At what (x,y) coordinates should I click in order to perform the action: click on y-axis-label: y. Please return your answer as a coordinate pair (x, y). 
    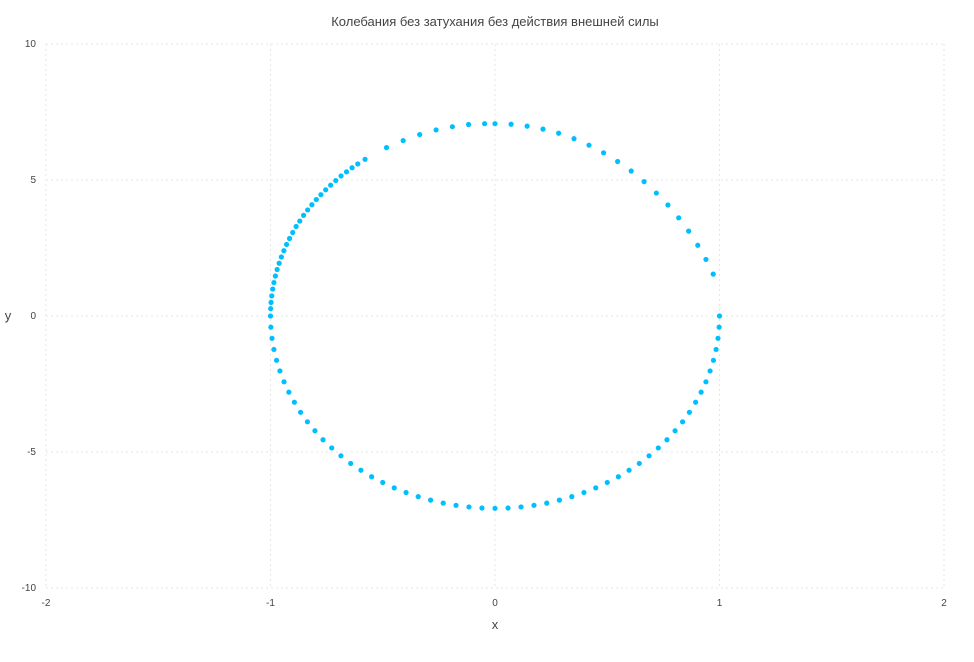
    Looking at the image, I should click on (8, 315).